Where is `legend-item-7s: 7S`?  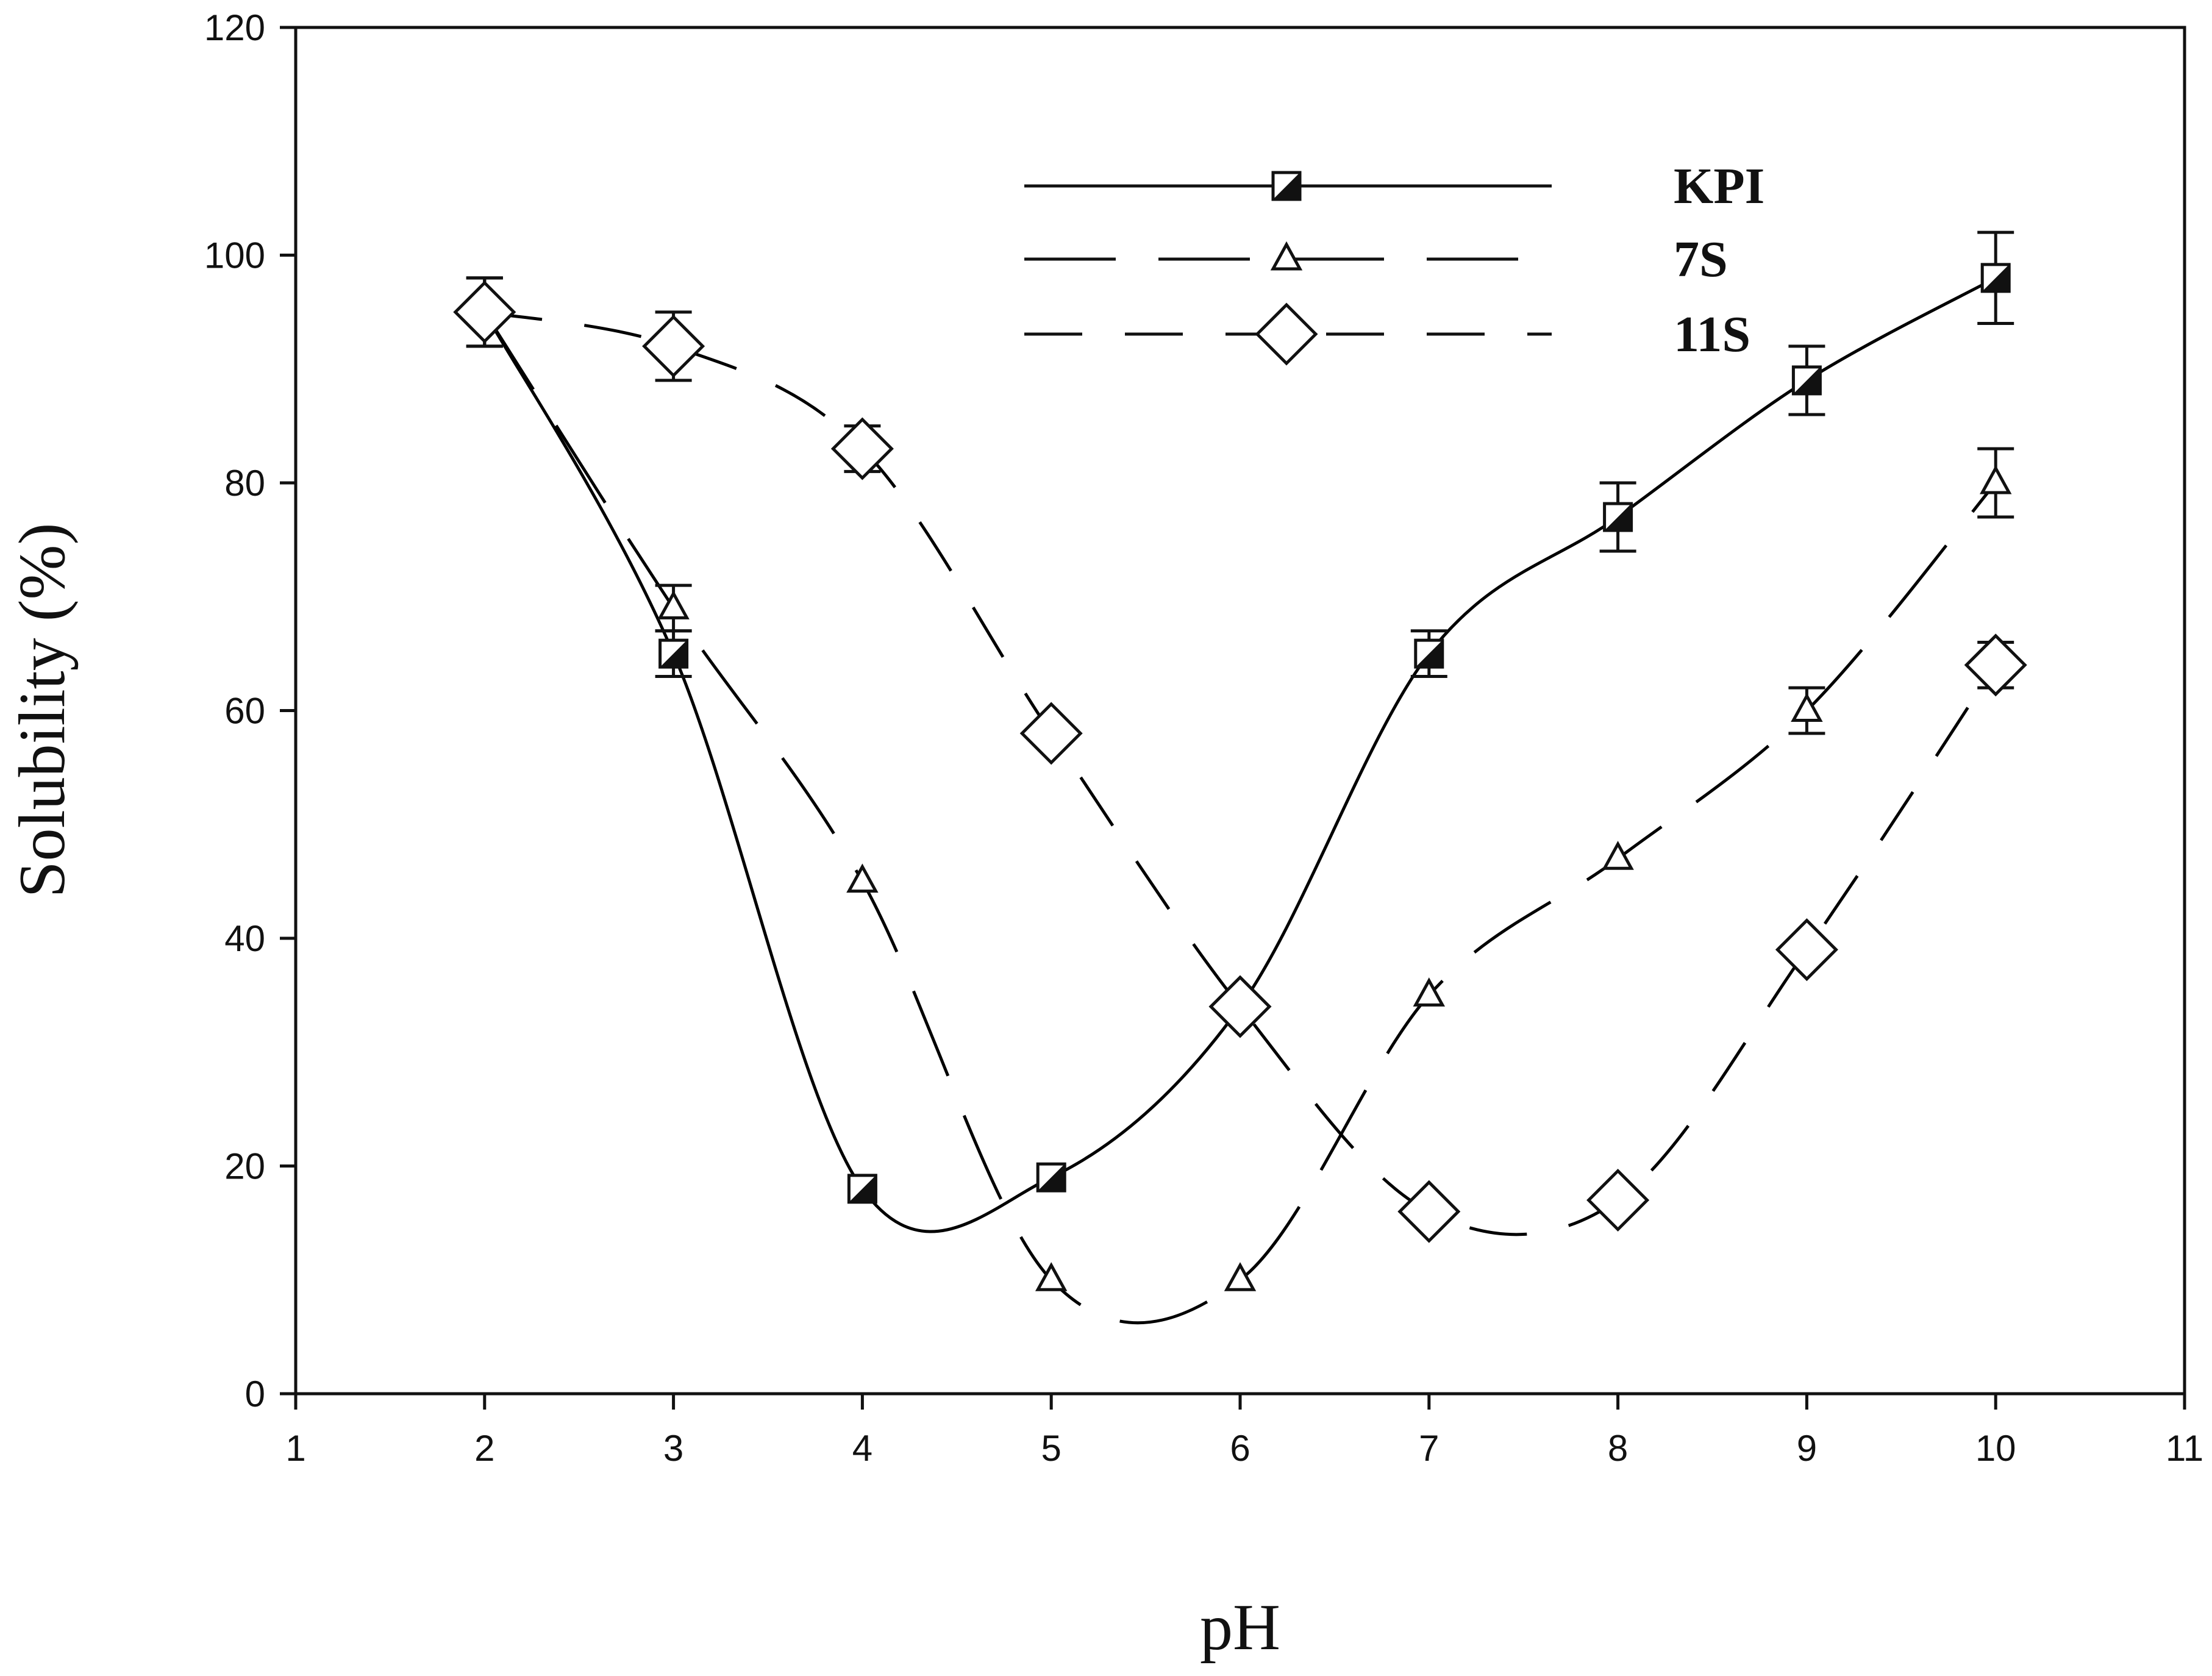
legend-item-7s: 7S is located at coordinates (1376, 259).